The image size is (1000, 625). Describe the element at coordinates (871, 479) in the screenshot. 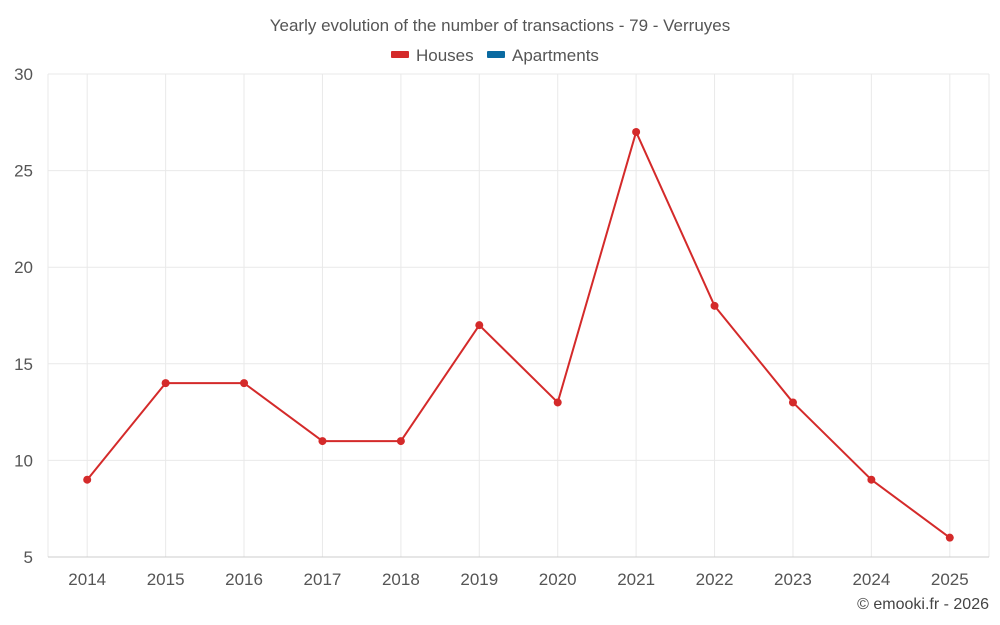

I see `data-point-2024` at that location.